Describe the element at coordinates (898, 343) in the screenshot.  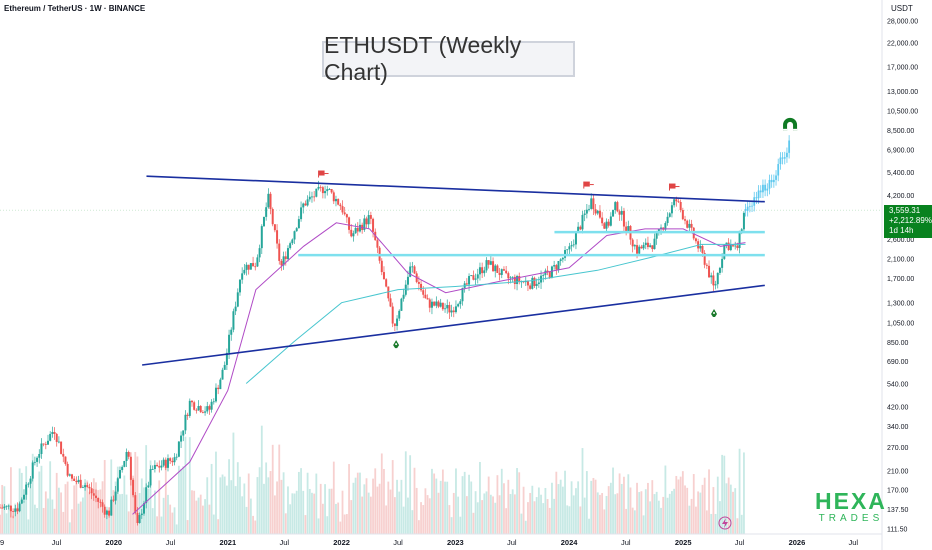
I see `y-tick-label: 850.00` at that location.